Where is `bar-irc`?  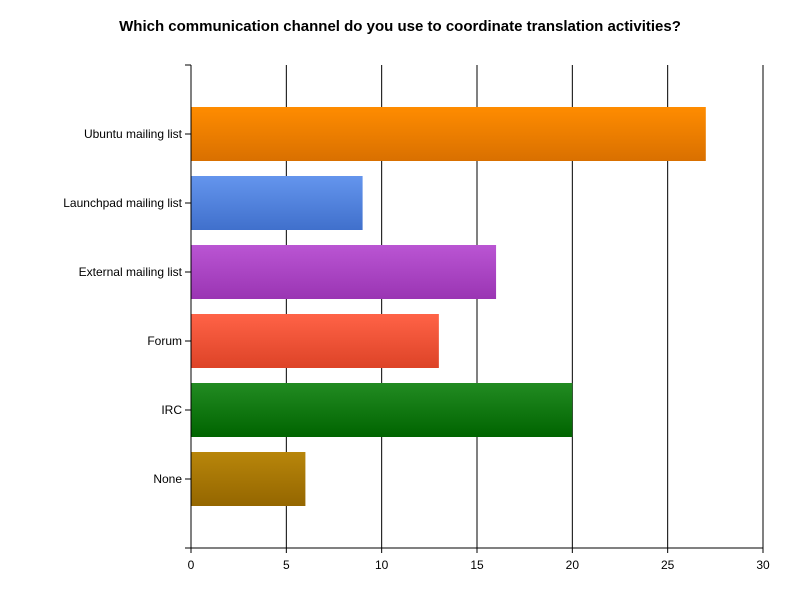
bar-irc is located at coordinates (382, 410).